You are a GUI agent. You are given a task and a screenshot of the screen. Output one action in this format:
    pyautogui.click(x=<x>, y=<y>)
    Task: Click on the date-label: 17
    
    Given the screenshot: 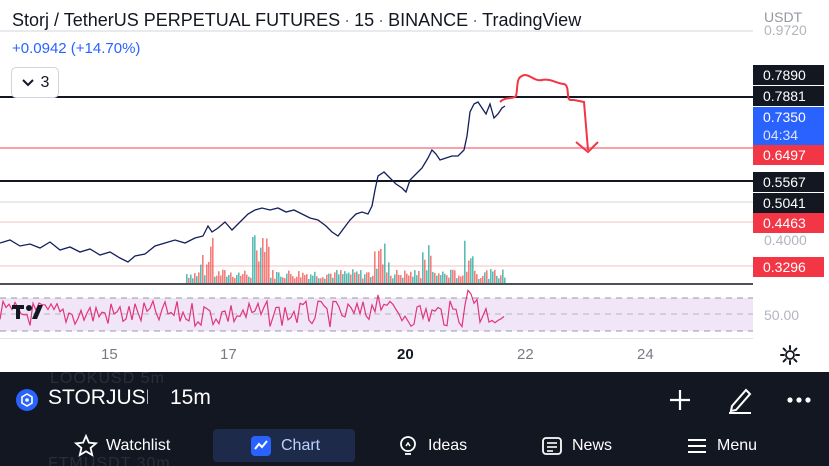 What is the action you would take?
    pyautogui.click(x=228, y=354)
    